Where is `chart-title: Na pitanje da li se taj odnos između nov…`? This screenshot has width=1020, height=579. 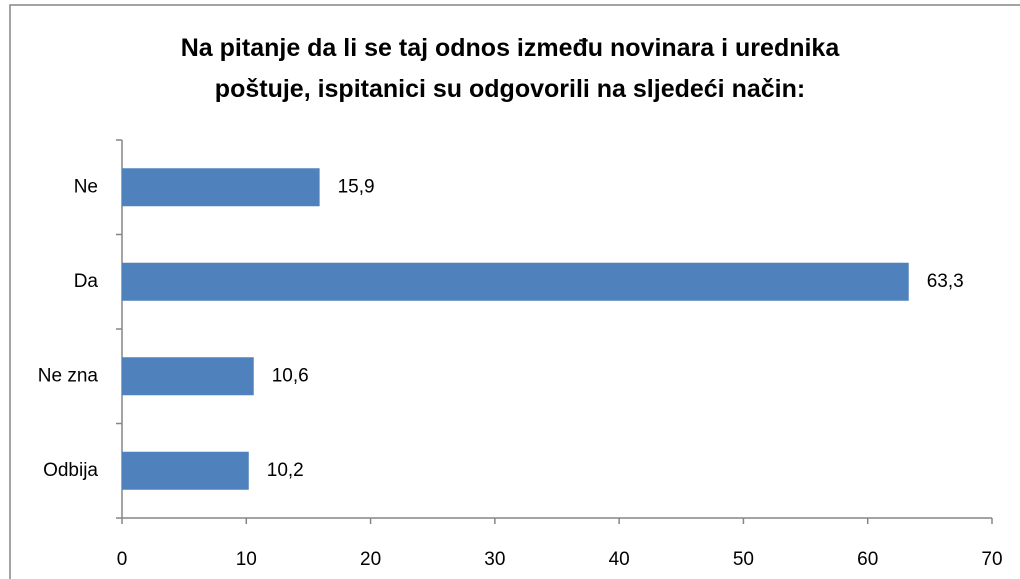 chart-title: Na pitanje da li se taj odnos između nov… is located at coordinates (510, 68).